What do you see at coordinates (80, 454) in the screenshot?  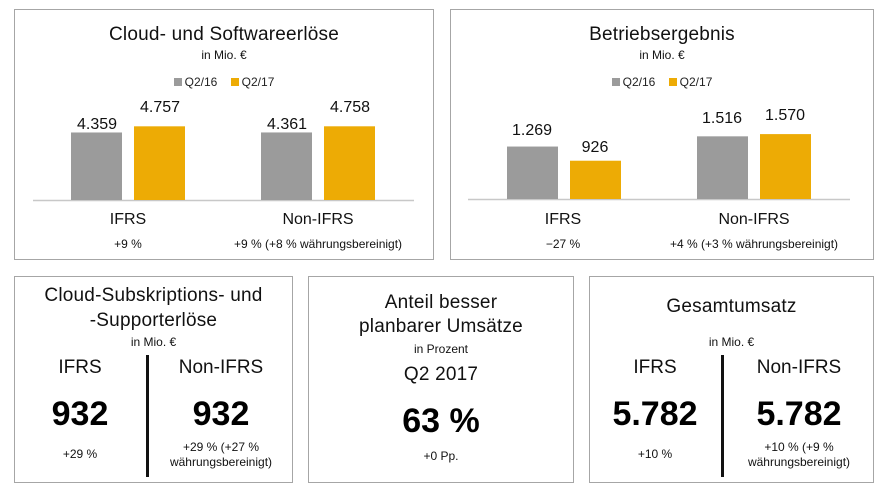 I see `kpi-change-ifrs: +29 %` at bounding box center [80, 454].